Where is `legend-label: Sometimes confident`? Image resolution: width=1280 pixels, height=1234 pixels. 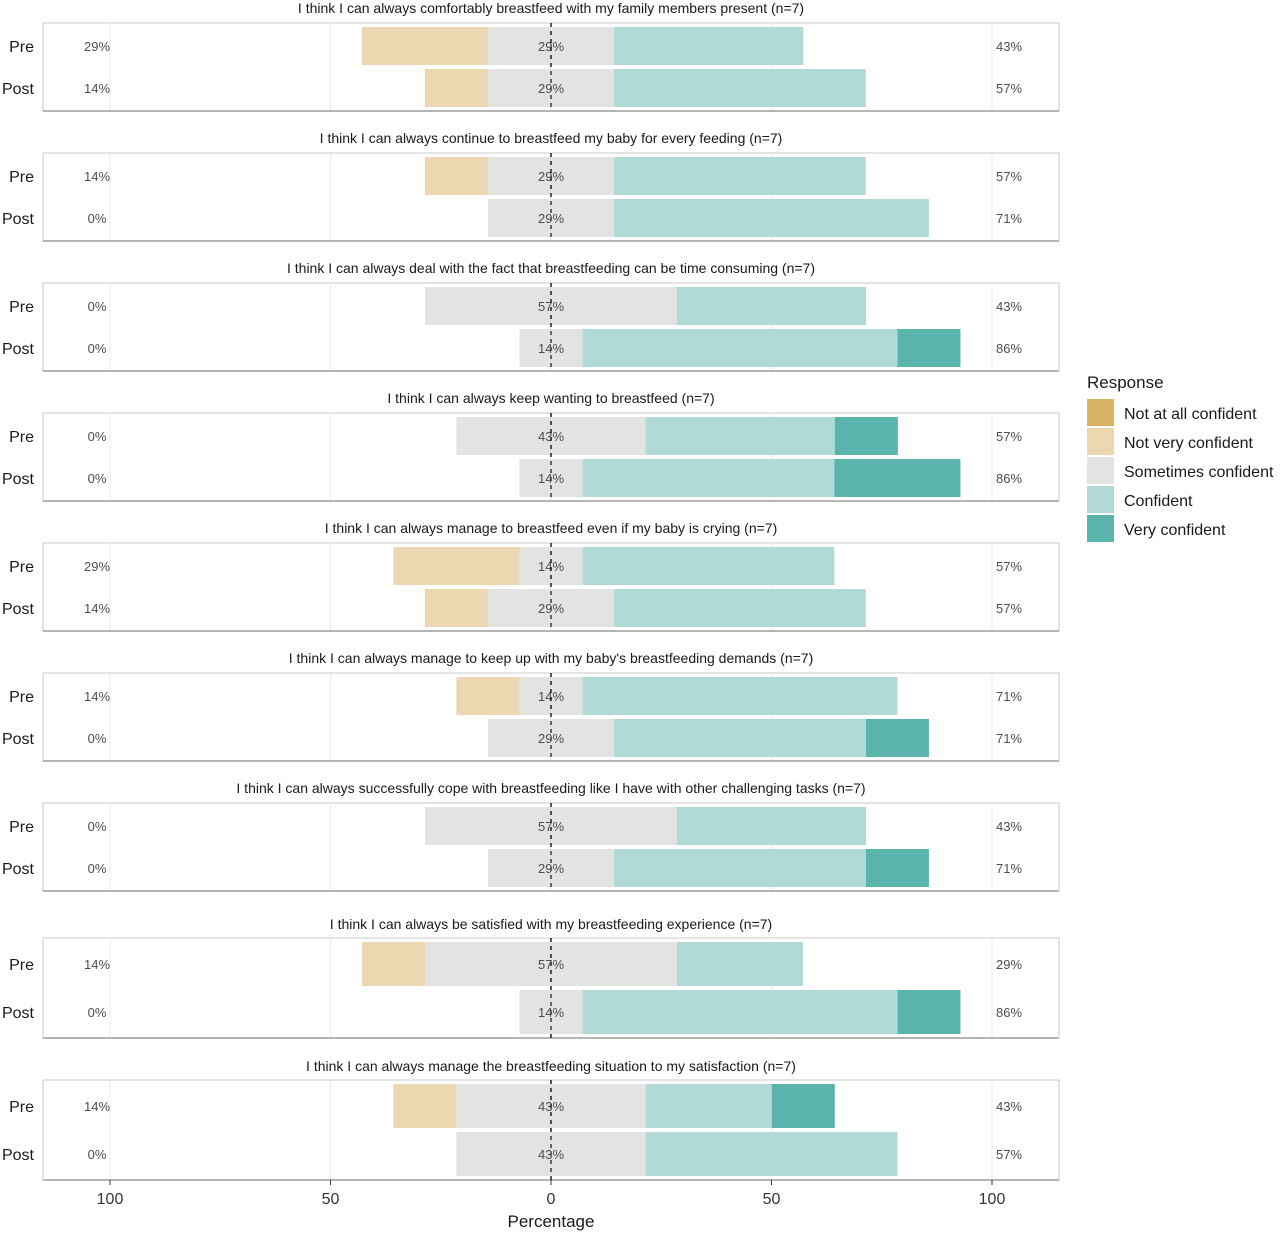
legend-label: Sometimes confident is located at coordinates (1199, 472).